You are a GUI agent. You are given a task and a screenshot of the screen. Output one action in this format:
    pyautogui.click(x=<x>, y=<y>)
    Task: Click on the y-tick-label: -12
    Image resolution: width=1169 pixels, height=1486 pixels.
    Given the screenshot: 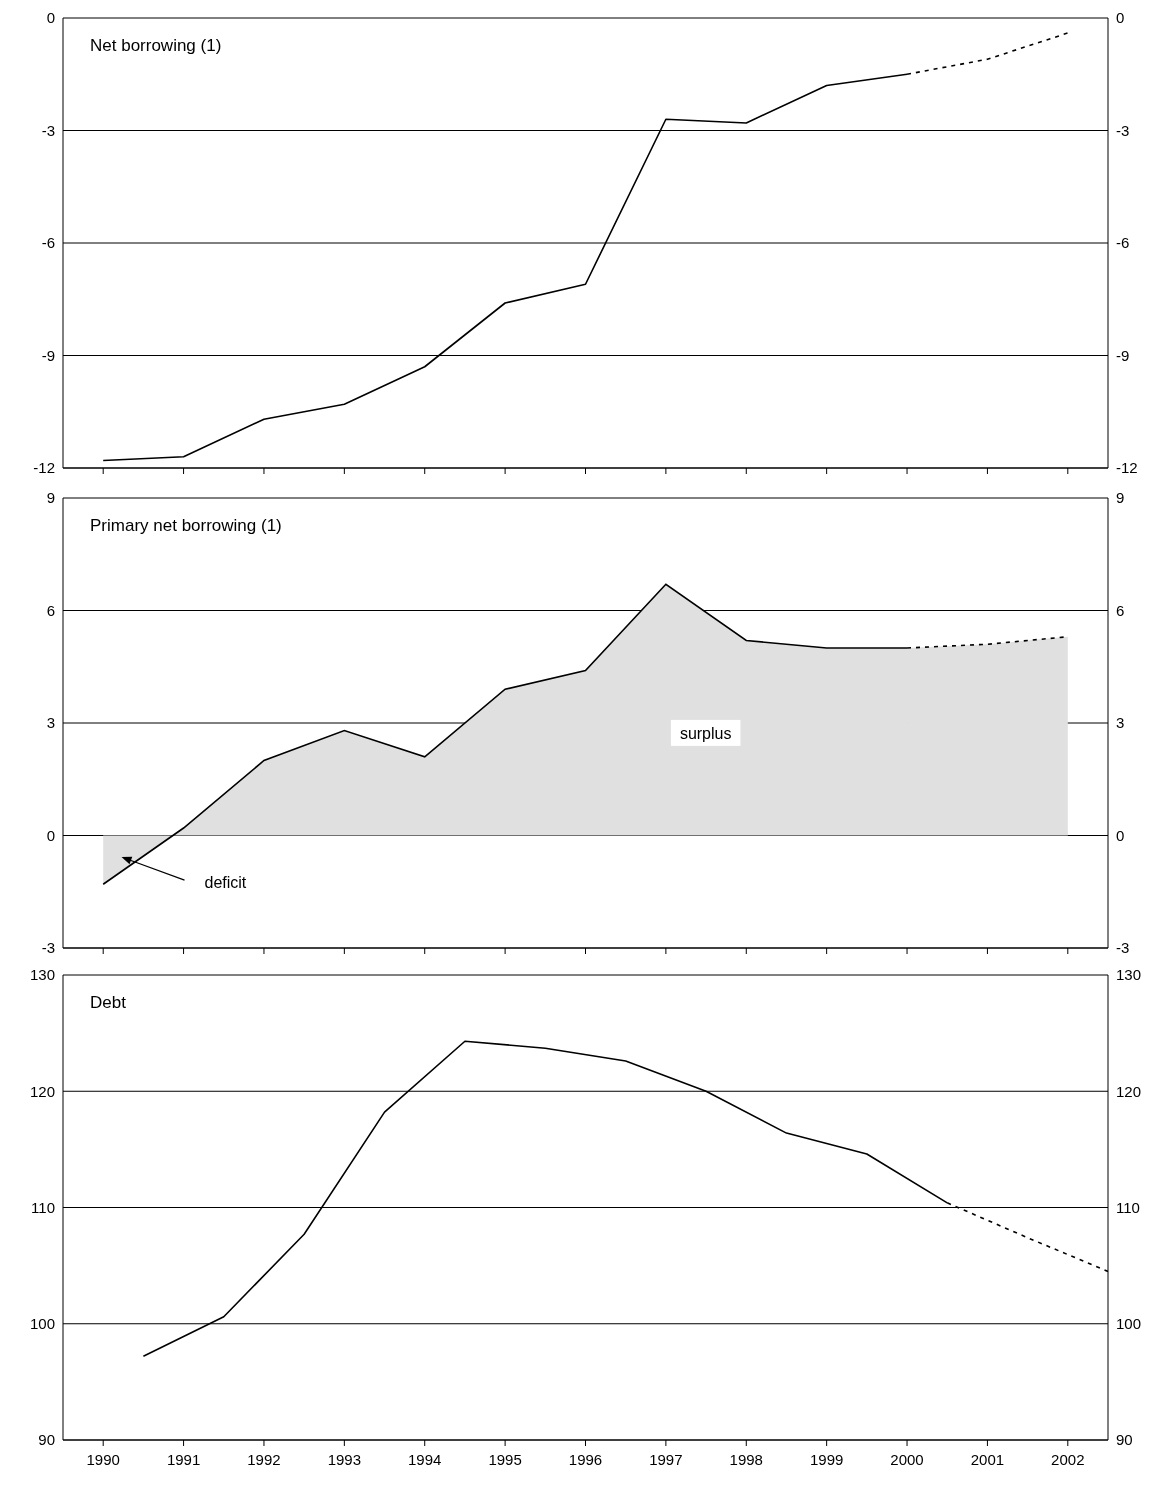 What is the action you would take?
    pyautogui.click(x=44, y=468)
    